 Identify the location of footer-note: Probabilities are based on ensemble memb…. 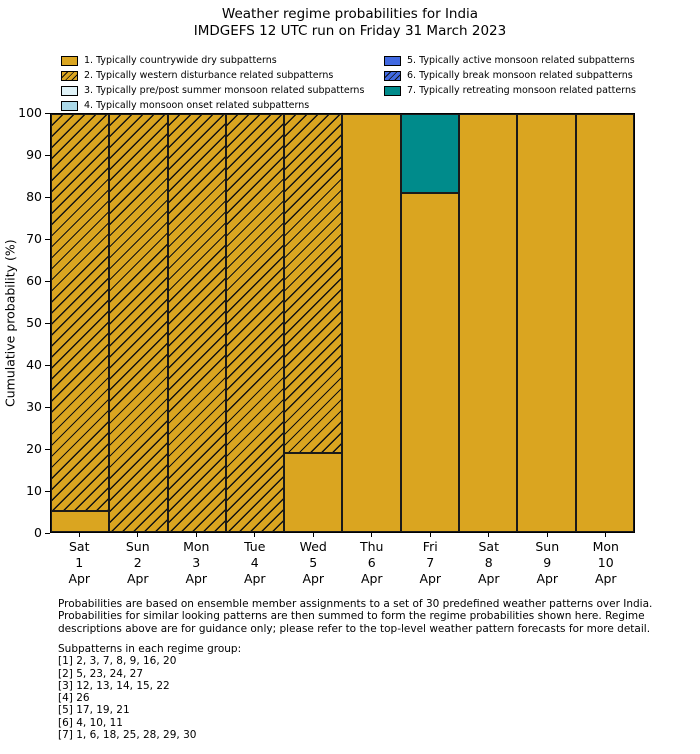
(368, 616).